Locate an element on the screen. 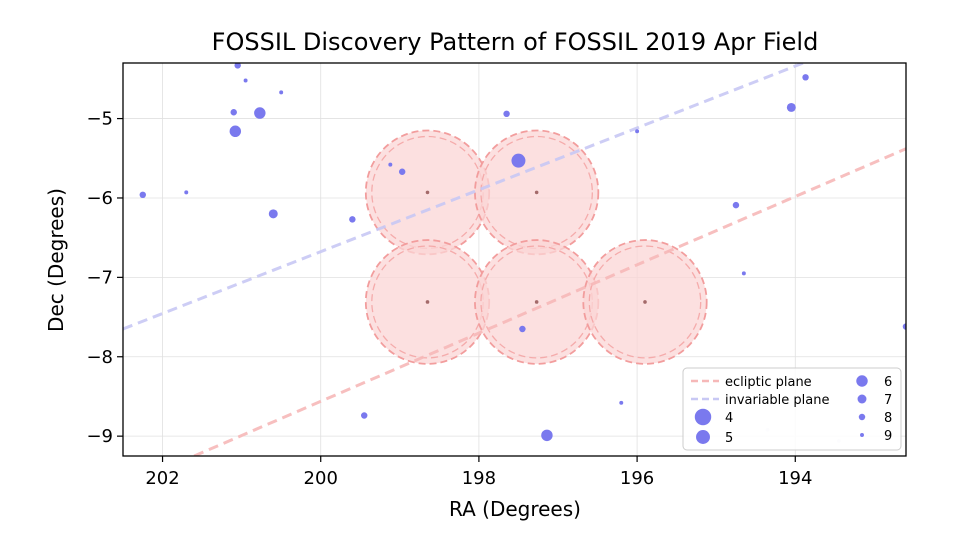 The image size is (979, 545). x-tick-label: 202 is located at coordinates (162, 478).